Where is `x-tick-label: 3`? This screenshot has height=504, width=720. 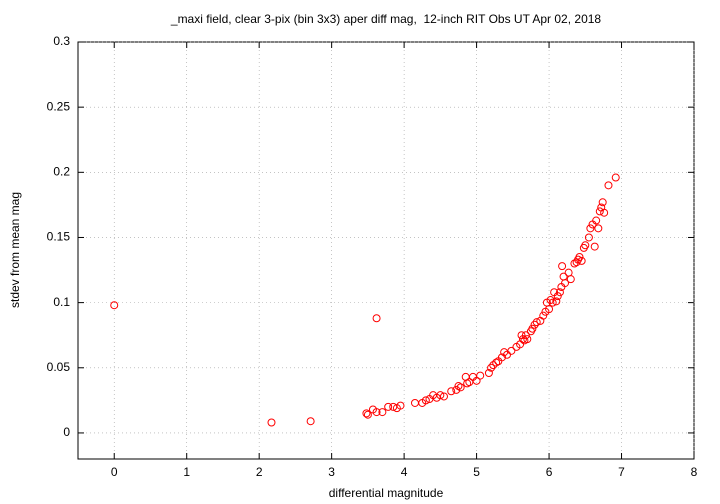 x-tick-label: 3 is located at coordinates (331, 472).